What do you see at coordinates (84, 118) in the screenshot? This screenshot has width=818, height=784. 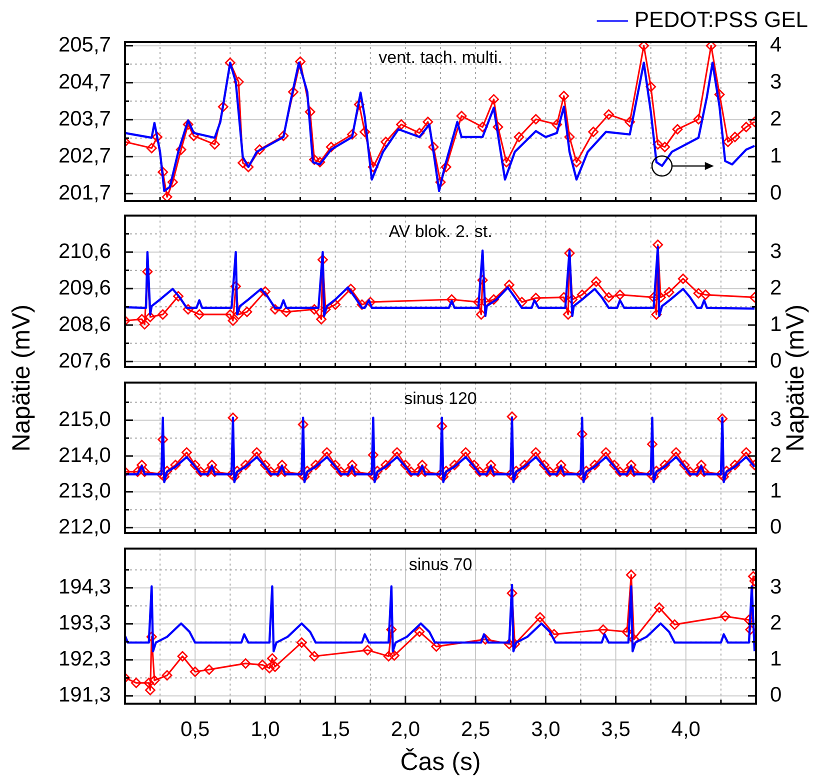 I see `y-tick-label: 203,7` at bounding box center [84, 118].